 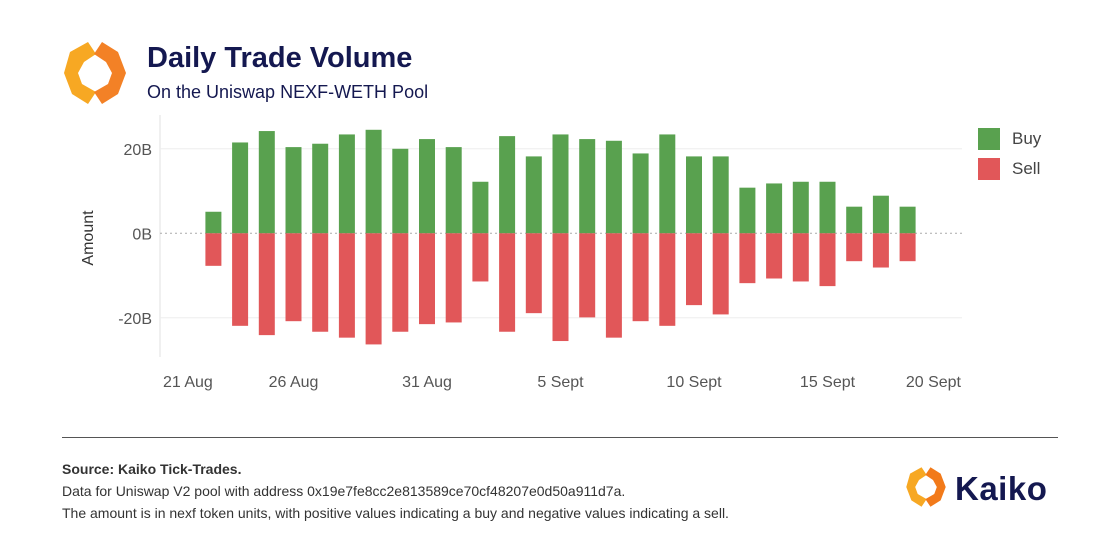 I want to click on legend-item-sell: Sell, so click(x=1009, y=169).